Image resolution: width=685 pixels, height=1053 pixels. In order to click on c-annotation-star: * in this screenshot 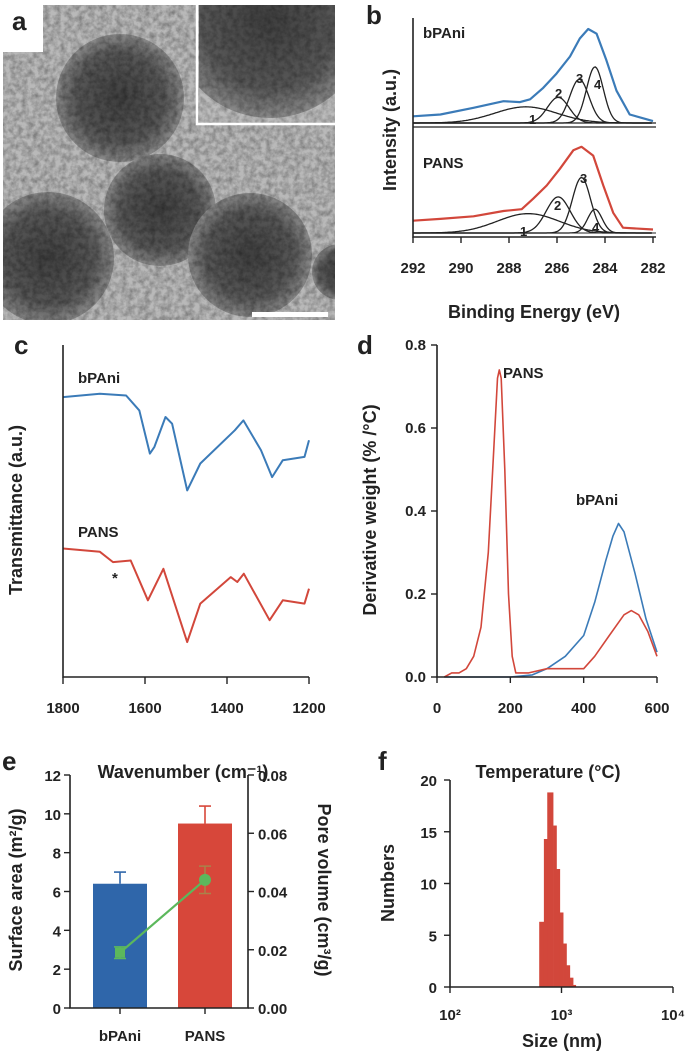, I will do `click(115, 578)`.